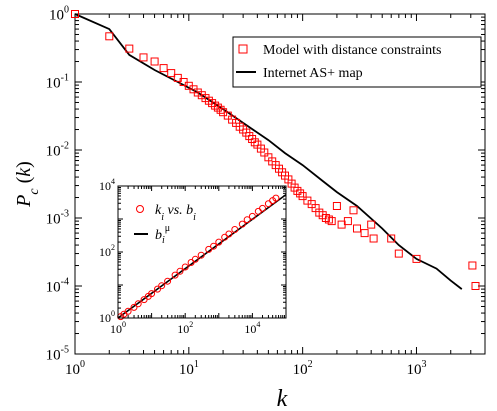 The image size is (497, 411). What do you see at coordinates (57, 285) in the screenshot?
I see `y-tick-label: 10⁻⁴` at bounding box center [57, 285].